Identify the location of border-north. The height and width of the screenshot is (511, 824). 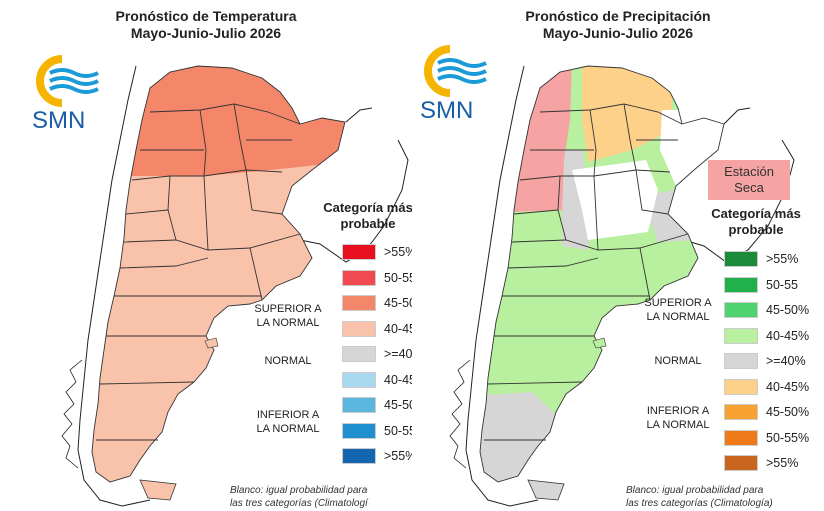
(737, 116).